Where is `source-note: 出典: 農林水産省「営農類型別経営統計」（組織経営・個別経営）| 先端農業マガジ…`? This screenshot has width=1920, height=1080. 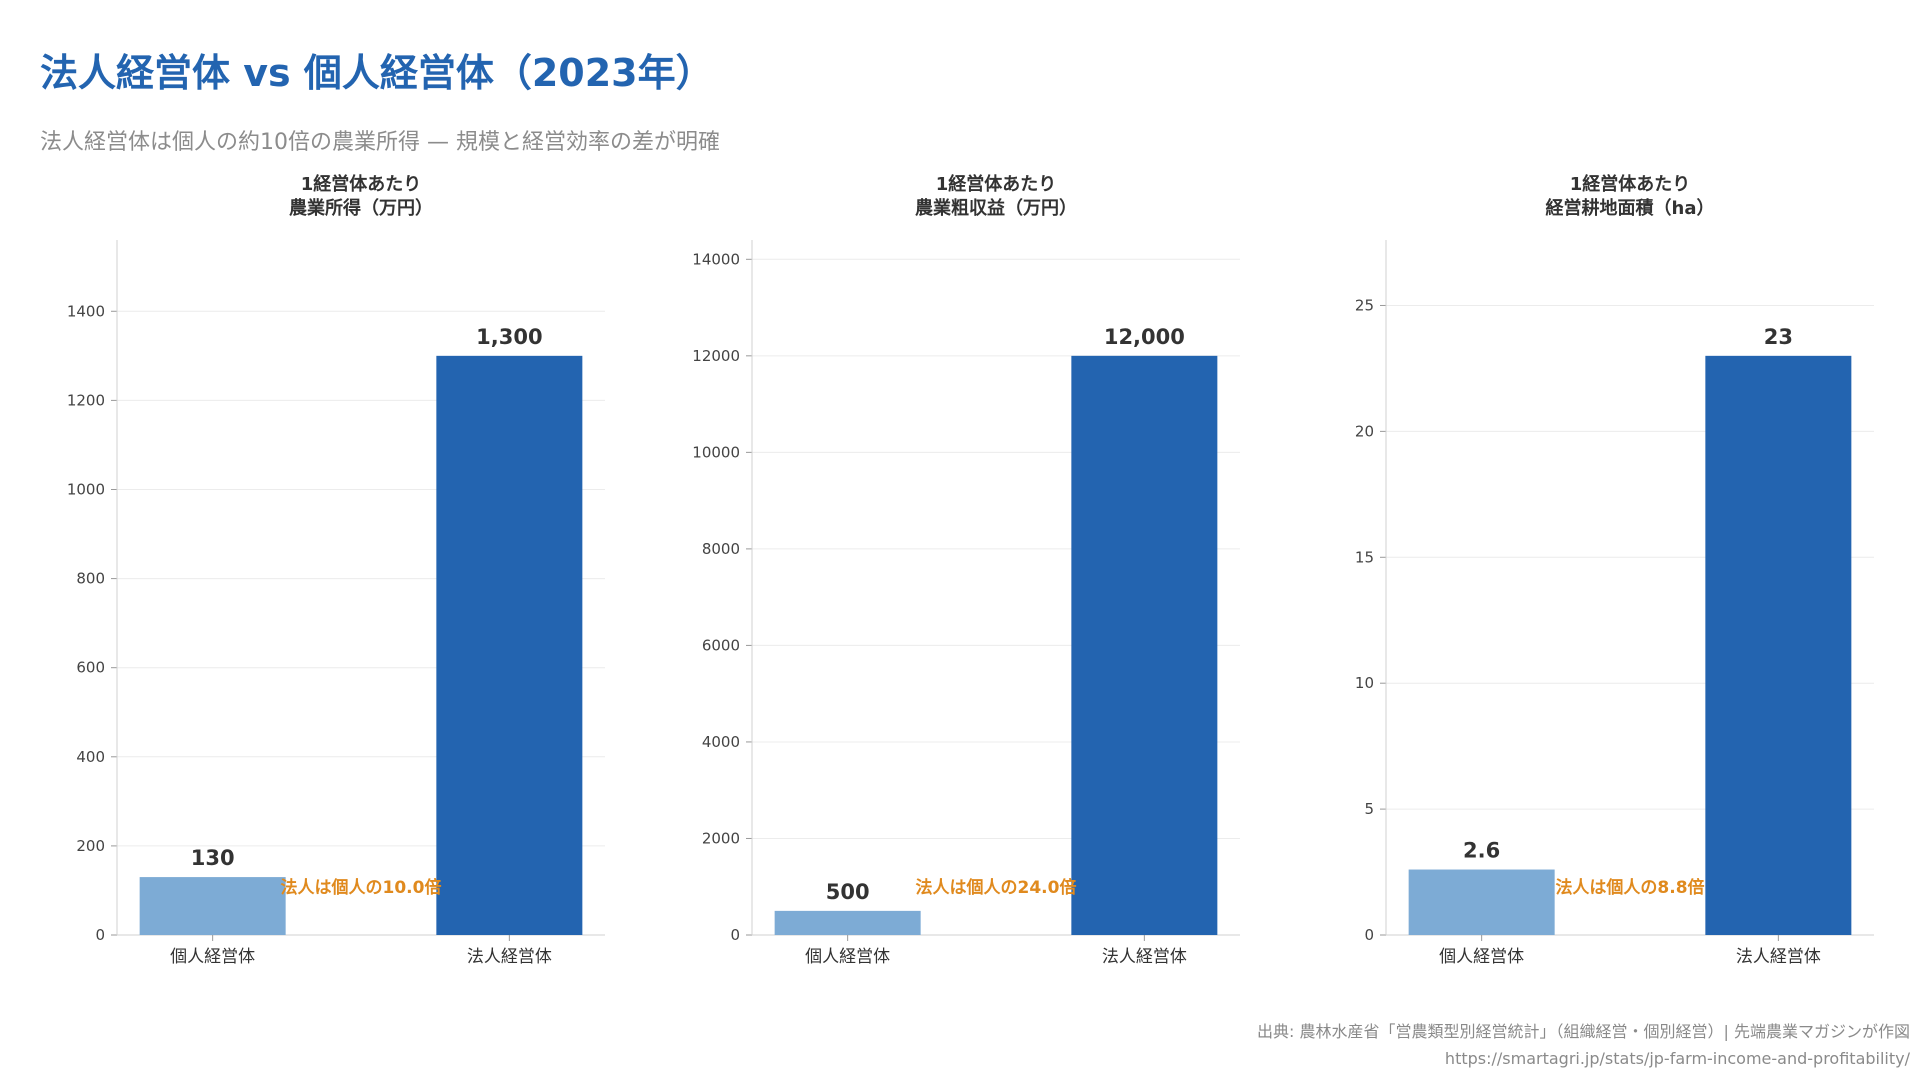 source-note: 出典: 農林水産省「営農類型別経営統計」（組織経営・個別経営）| 先端農業マガジ… is located at coordinates (1583, 1045).